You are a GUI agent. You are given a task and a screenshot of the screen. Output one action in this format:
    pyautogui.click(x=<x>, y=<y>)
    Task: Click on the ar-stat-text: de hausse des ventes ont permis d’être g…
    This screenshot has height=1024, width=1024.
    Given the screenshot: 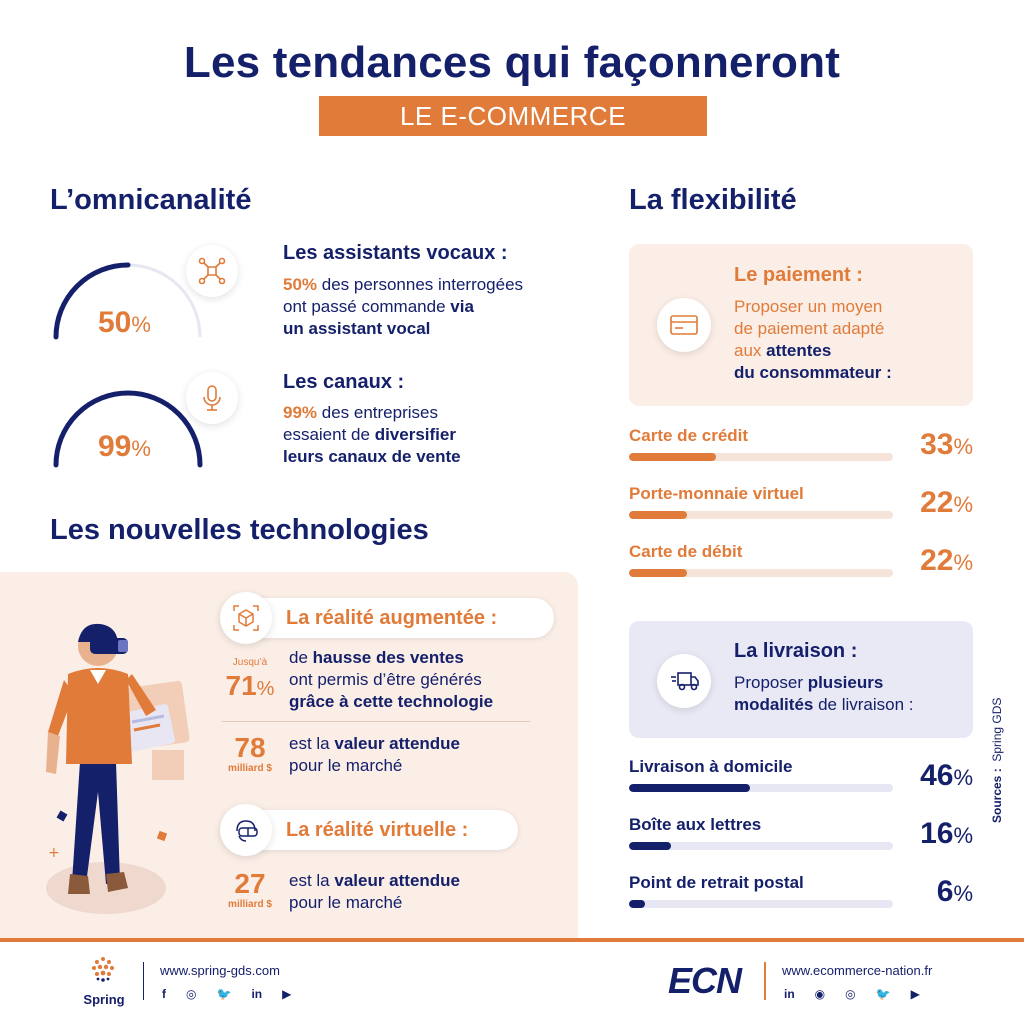 What is the action you would take?
    pyautogui.click(x=391, y=679)
    